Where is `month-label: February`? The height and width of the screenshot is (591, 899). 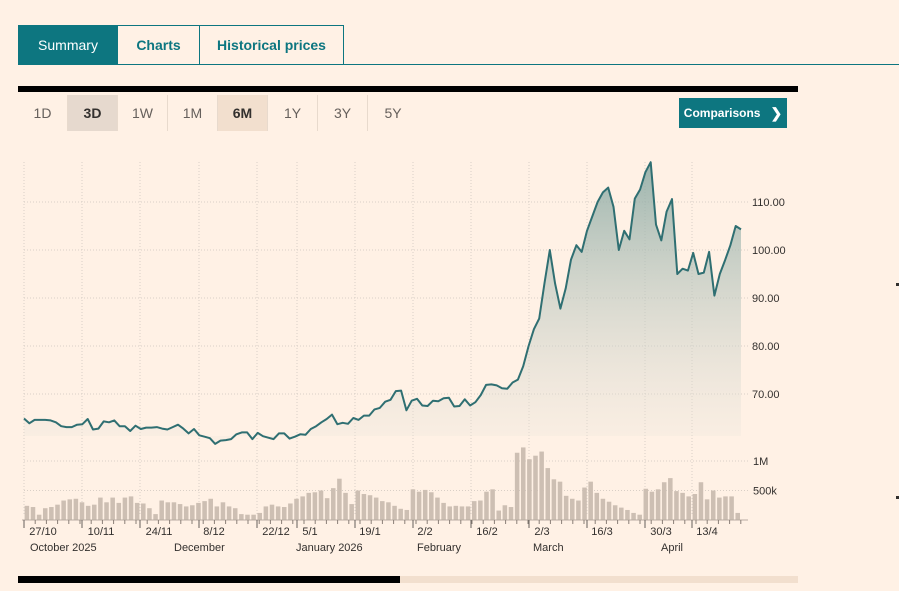
month-label: February is located at coordinates (439, 548).